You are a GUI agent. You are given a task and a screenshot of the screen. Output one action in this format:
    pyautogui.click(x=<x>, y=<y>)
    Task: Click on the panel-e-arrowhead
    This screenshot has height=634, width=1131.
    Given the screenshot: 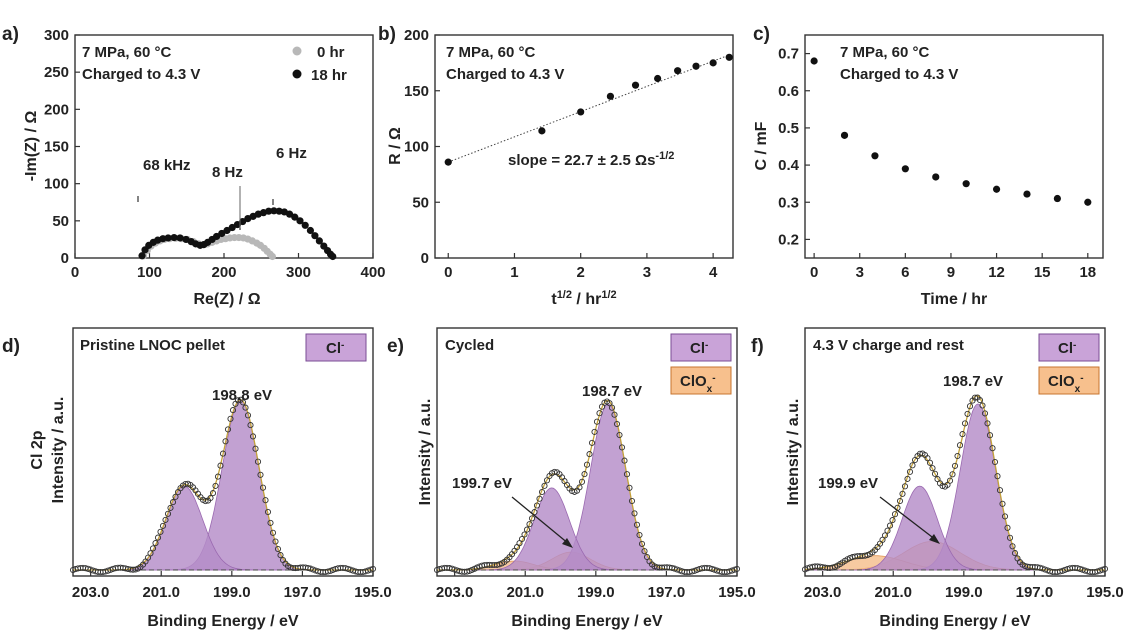 What is the action you would take?
    pyautogui.click(x=567, y=543)
    